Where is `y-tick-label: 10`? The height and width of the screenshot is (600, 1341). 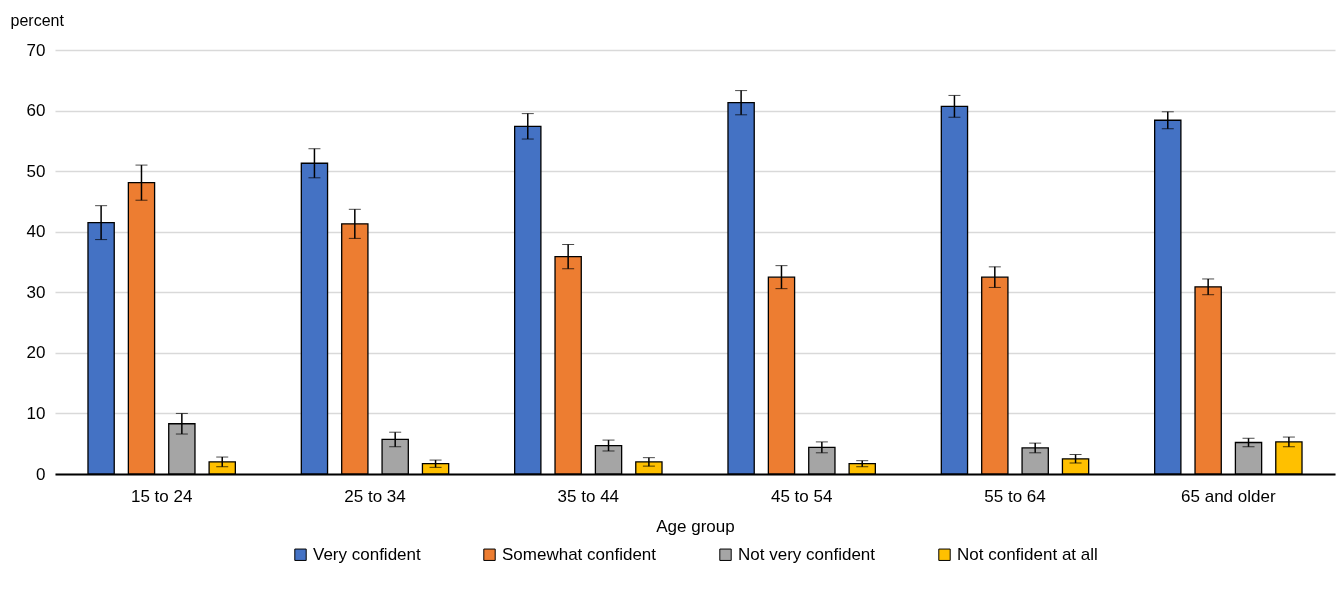
y-tick-label: 10 is located at coordinates (36, 413).